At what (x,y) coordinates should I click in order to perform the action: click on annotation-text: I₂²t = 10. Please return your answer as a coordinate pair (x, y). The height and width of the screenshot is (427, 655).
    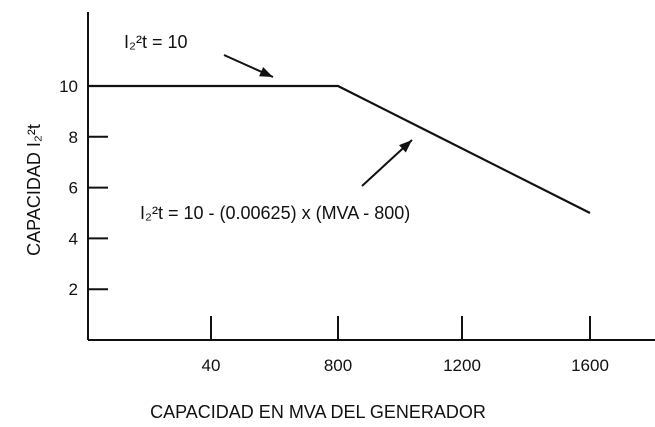
    Looking at the image, I should click on (156, 42).